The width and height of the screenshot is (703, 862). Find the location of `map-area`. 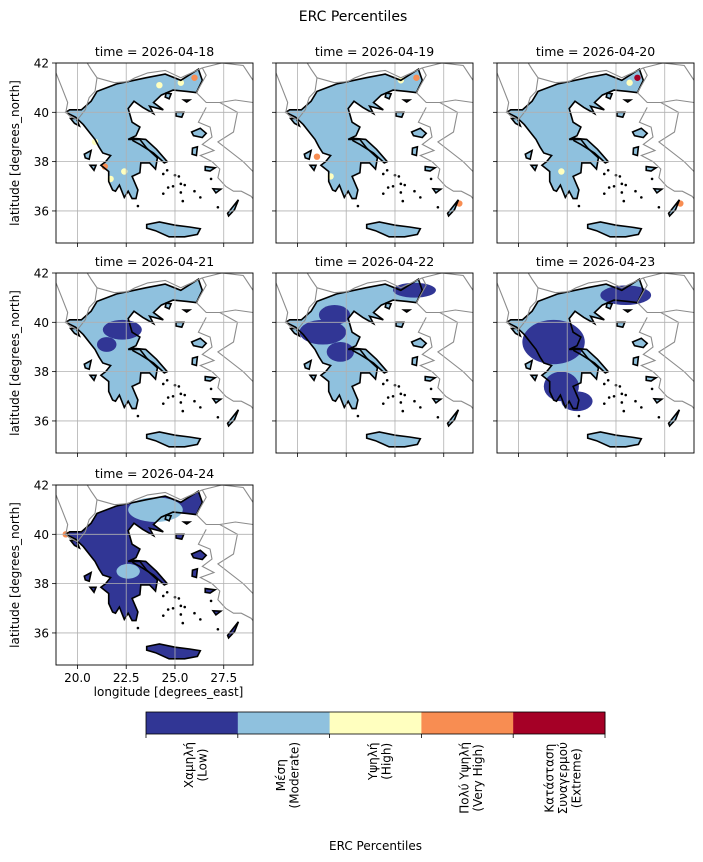

map-area is located at coordinates (374, 363).